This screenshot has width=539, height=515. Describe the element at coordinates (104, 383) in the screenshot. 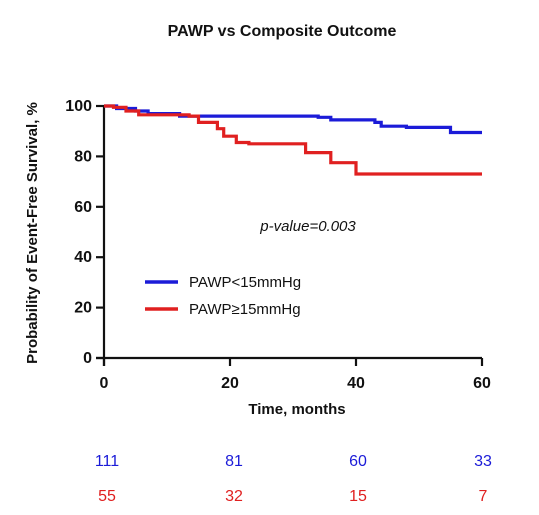

I see `x-tick-label: 0` at that location.